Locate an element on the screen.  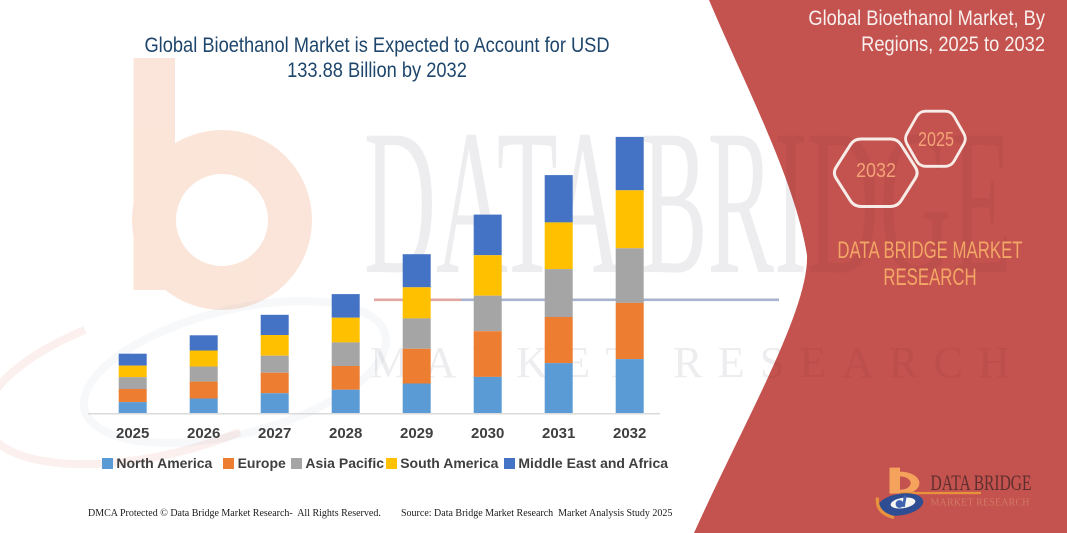
svg-text: DATA BRIDGE is located at coordinates (981, 482).